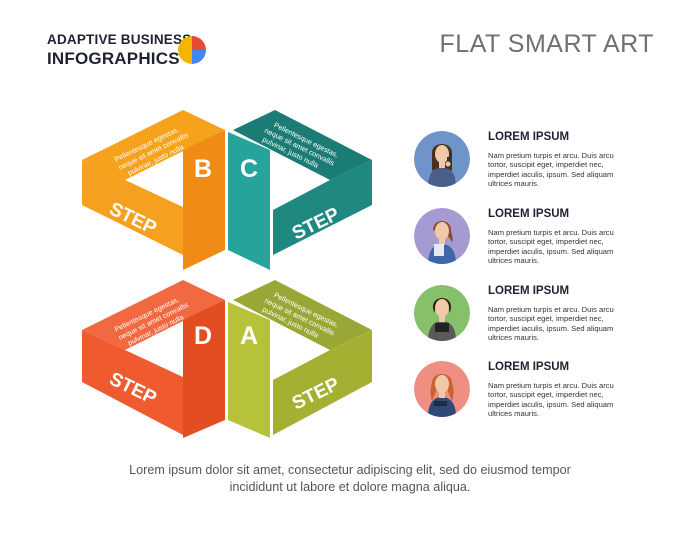 The image size is (700, 547). Describe the element at coordinates (203, 336) in the screenshot. I see `step-d-letter: D` at that location.